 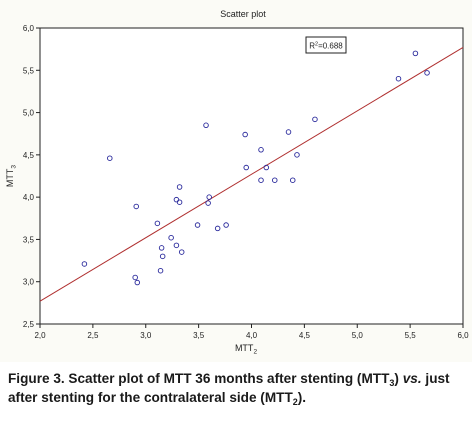 What do you see at coordinates (14, 167) in the screenshot?
I see `y-axis-title-sub: 3` at bounding box center [14, 167].